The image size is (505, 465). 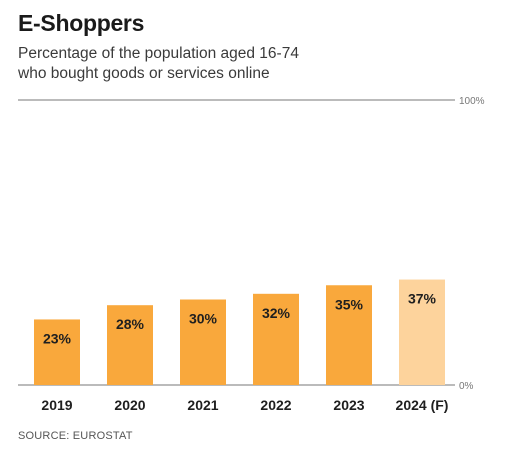 What do you see at coordinates (203, 319) in the screenshot?
I see `bar-value-label: 30%` at bounding box center [203, 319].